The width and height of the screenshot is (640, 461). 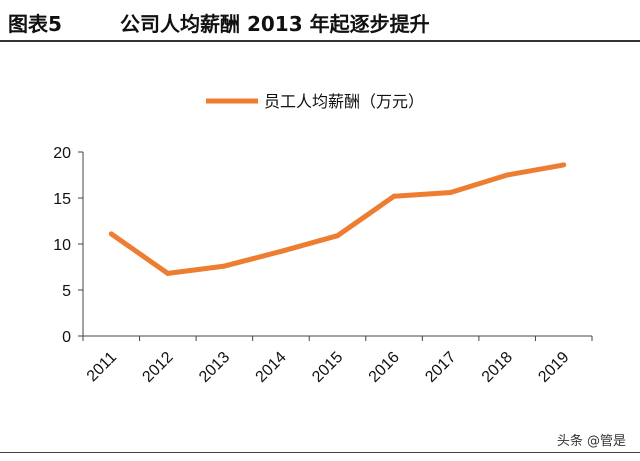 What do you see at coordinates (157, 367) in the screenshot?
I see `x-tick-label: 2012` at bounding box center [157, 367].